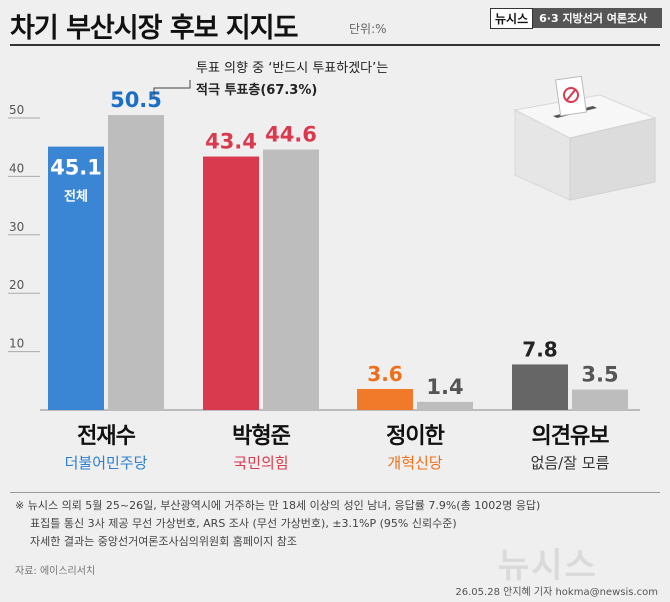 The width and height of the screenshot is (670, 602). Describe the element at coordinates (16, 168) in the screenshot. I see `y-tick-label: 40` at that location.